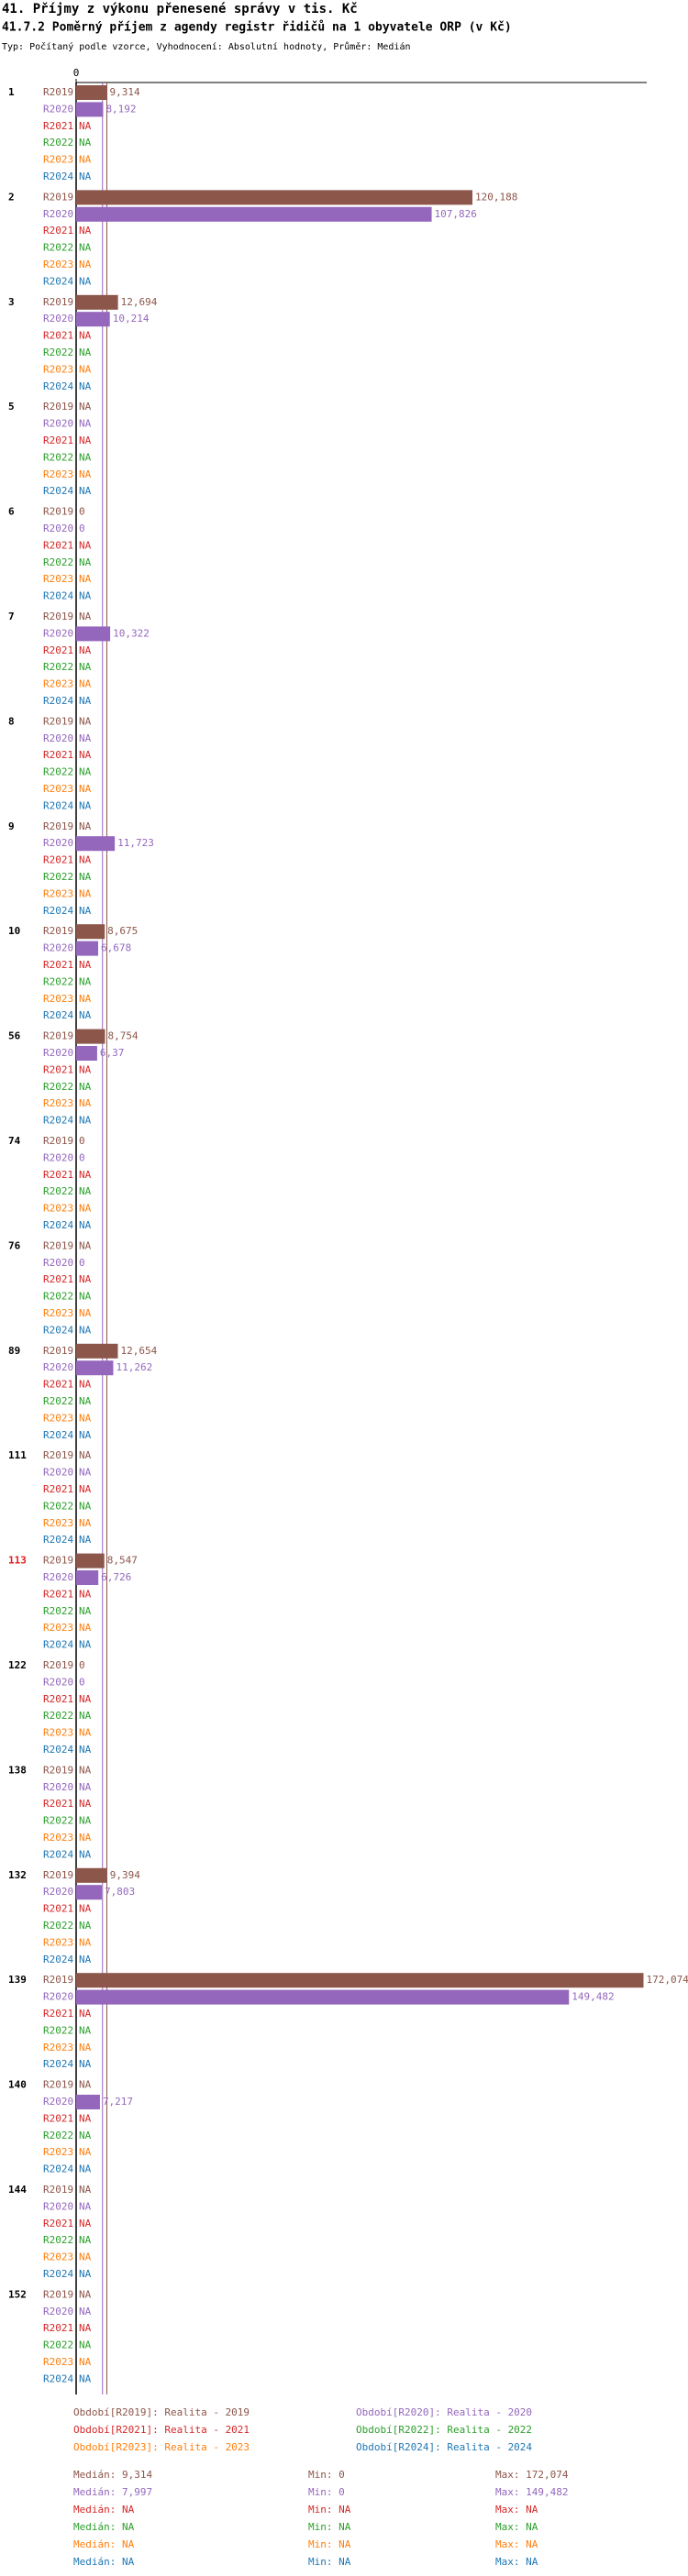 The width and height of the screenshot is (688, 2576). Describe the element at coordinates (444, 2412) in the screenshot. I see `legend-entry: Období[R2020]: Realita - 2020` at that location.